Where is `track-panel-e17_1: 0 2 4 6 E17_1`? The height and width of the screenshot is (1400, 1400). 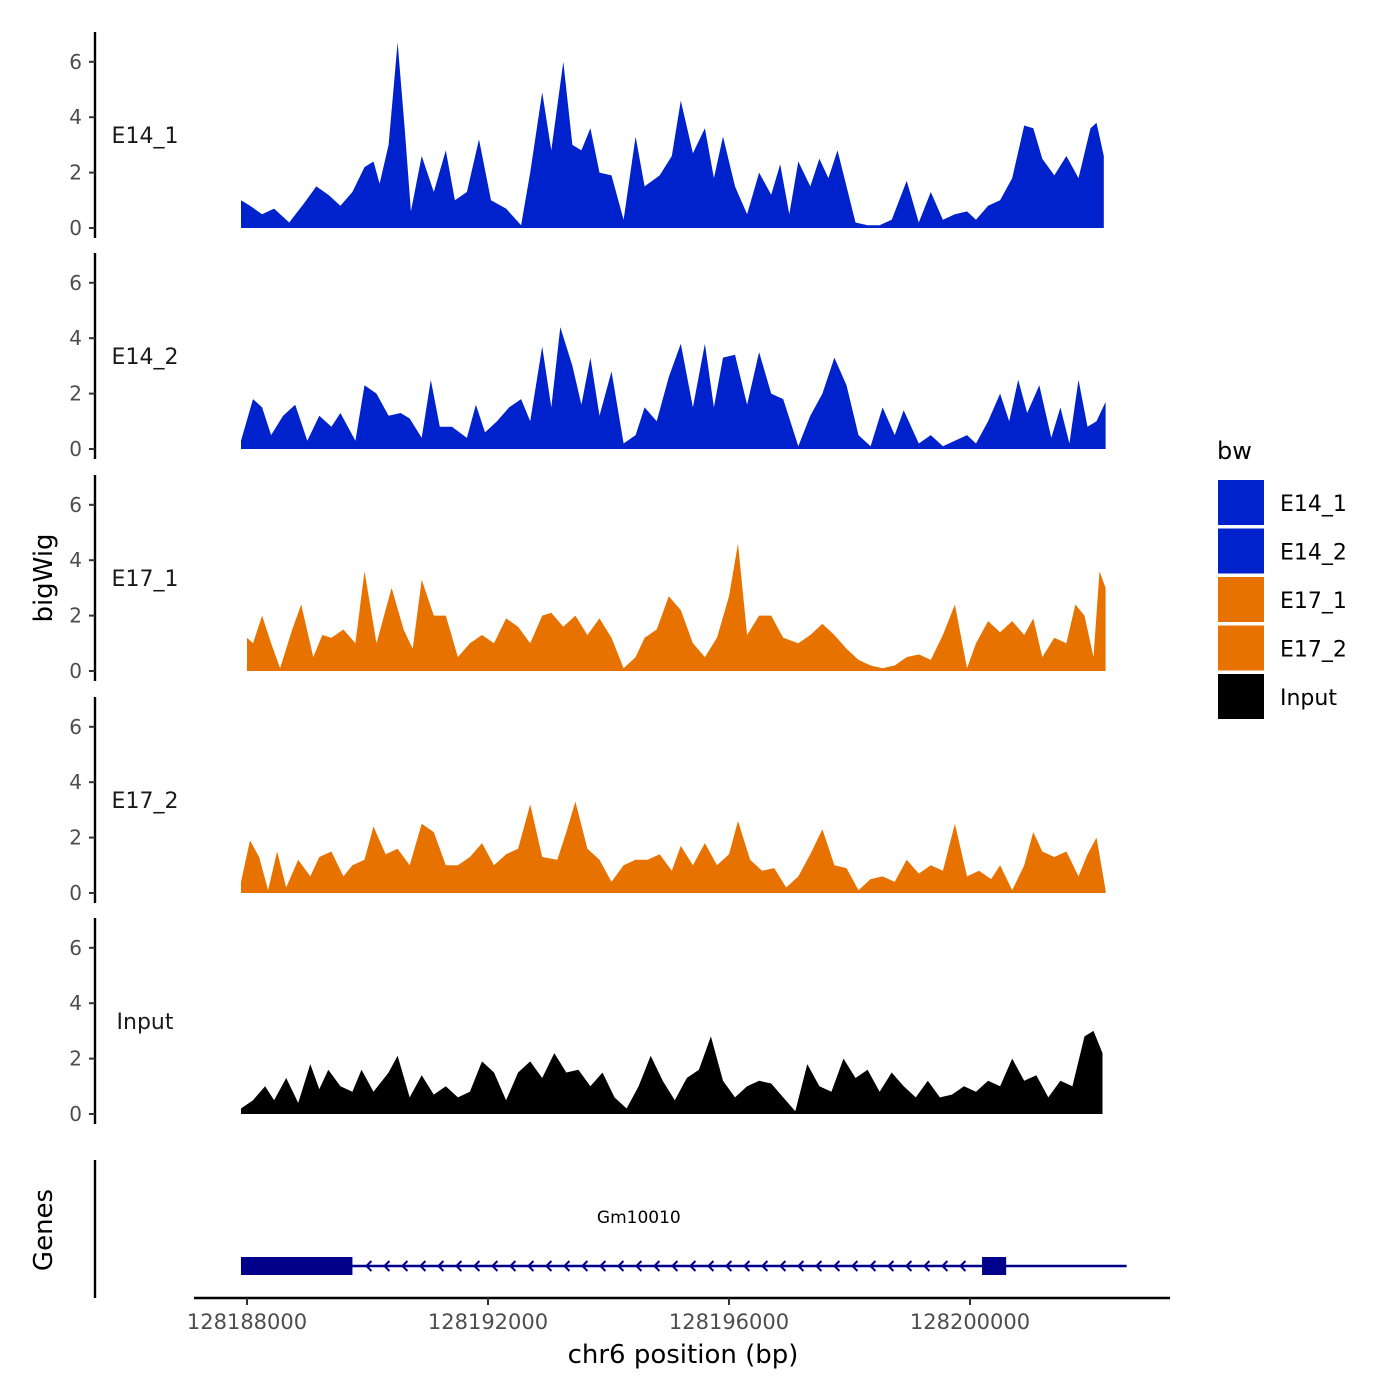
track-panel-e17_1: 0 2 4 6 E17_1 is located at coordinates (587, 579).